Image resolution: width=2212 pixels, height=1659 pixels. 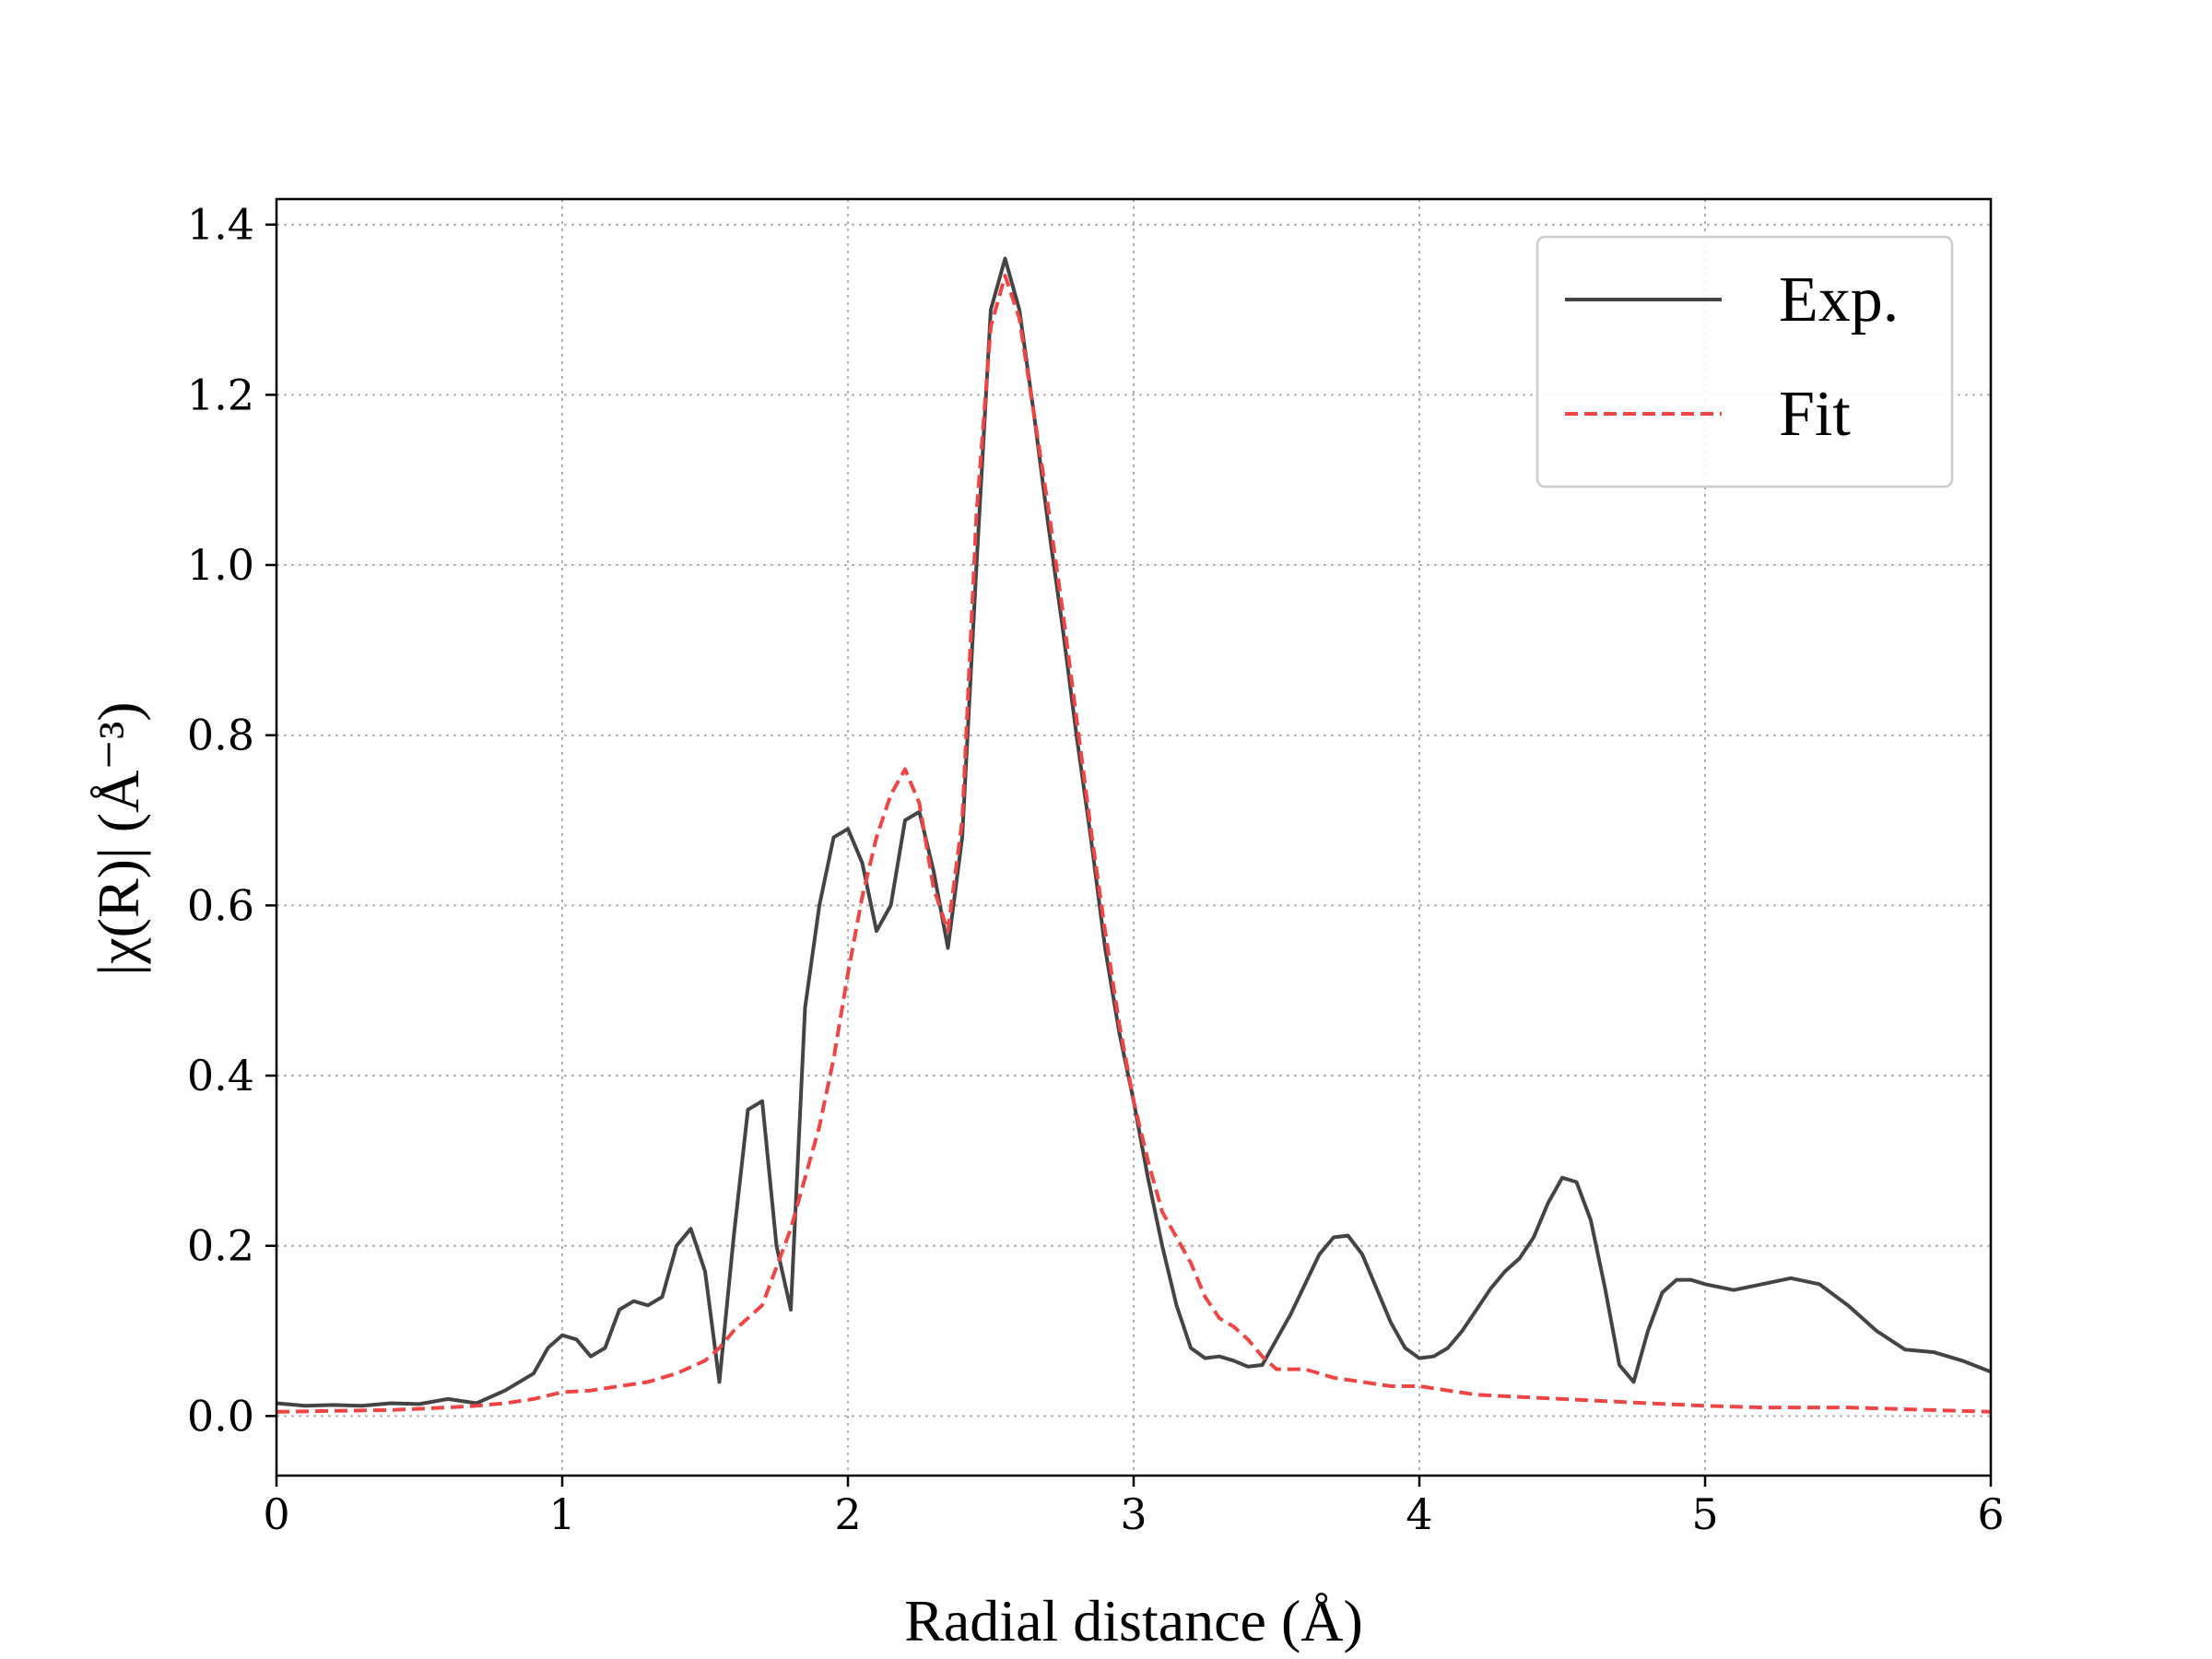 What do you see at coordinates (847, 1514) in the screenshot?
I see `x-tick-label: 2` at bounding box center [847, 1514].